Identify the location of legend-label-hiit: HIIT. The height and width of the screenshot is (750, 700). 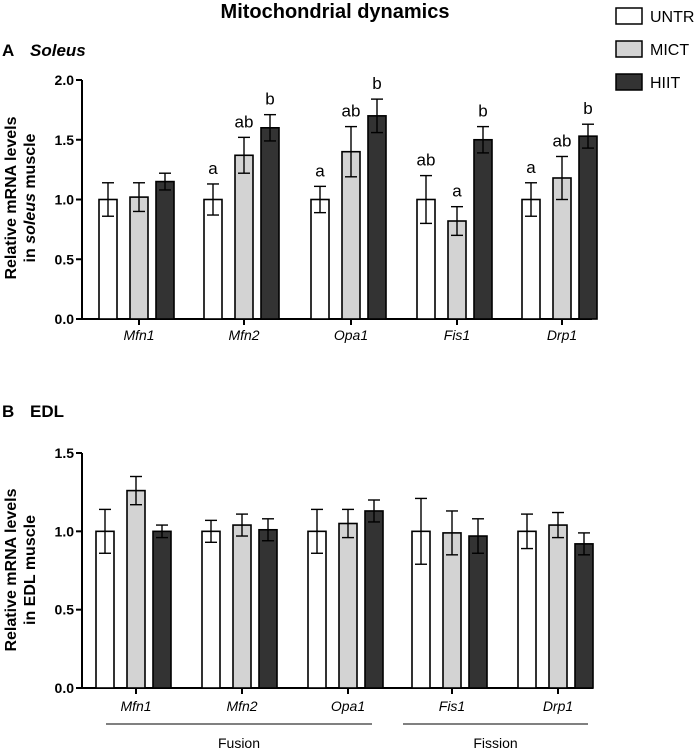
(665, 83).